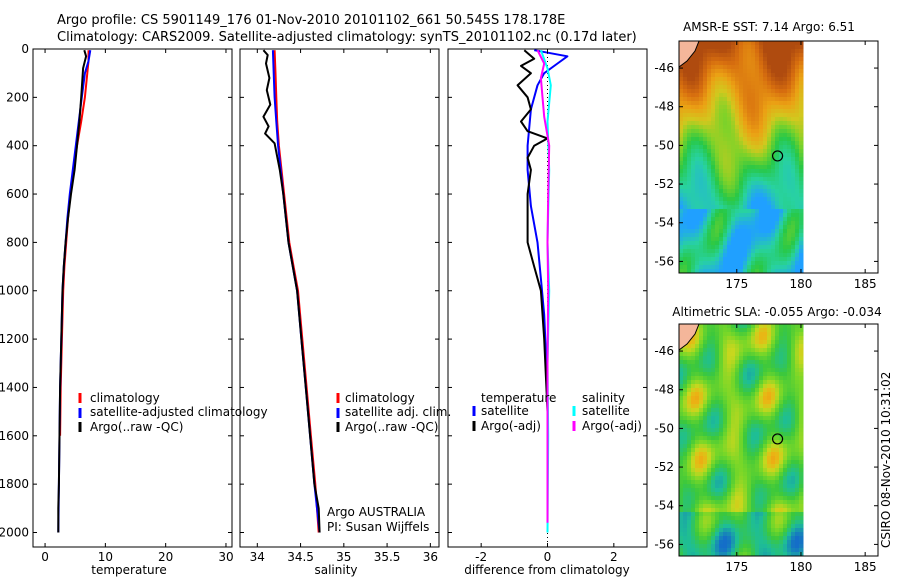  I want to click on y-tick-label: -54, so click(664, 506).